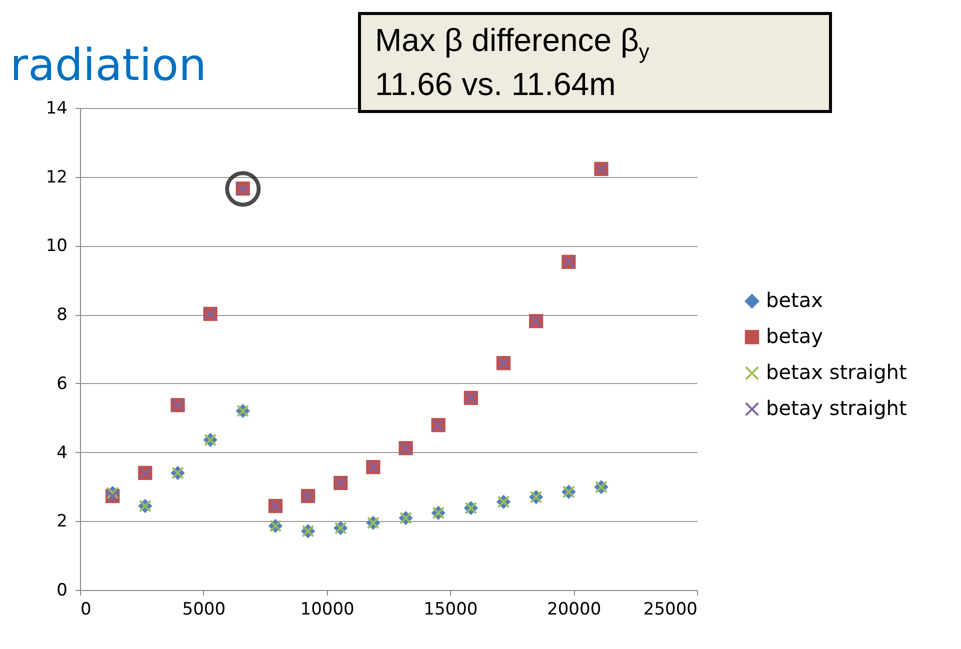 Image resolution: width=961 pixels, height=649 pixels. I want to click on legend-label: betay straight, so click(836, 408).